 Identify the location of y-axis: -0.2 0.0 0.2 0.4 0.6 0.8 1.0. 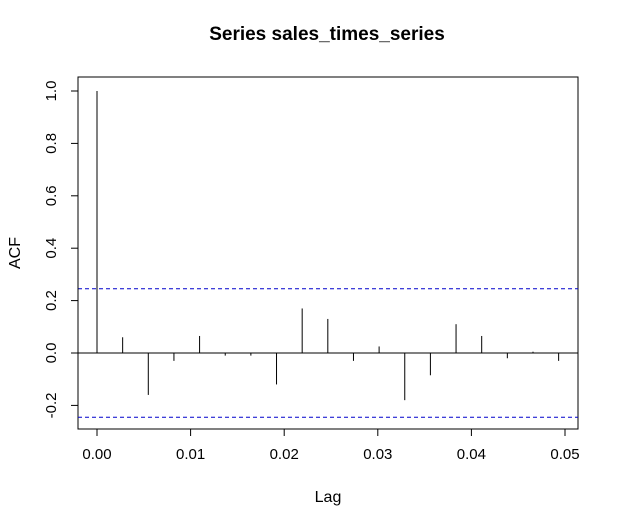
(61, 249).